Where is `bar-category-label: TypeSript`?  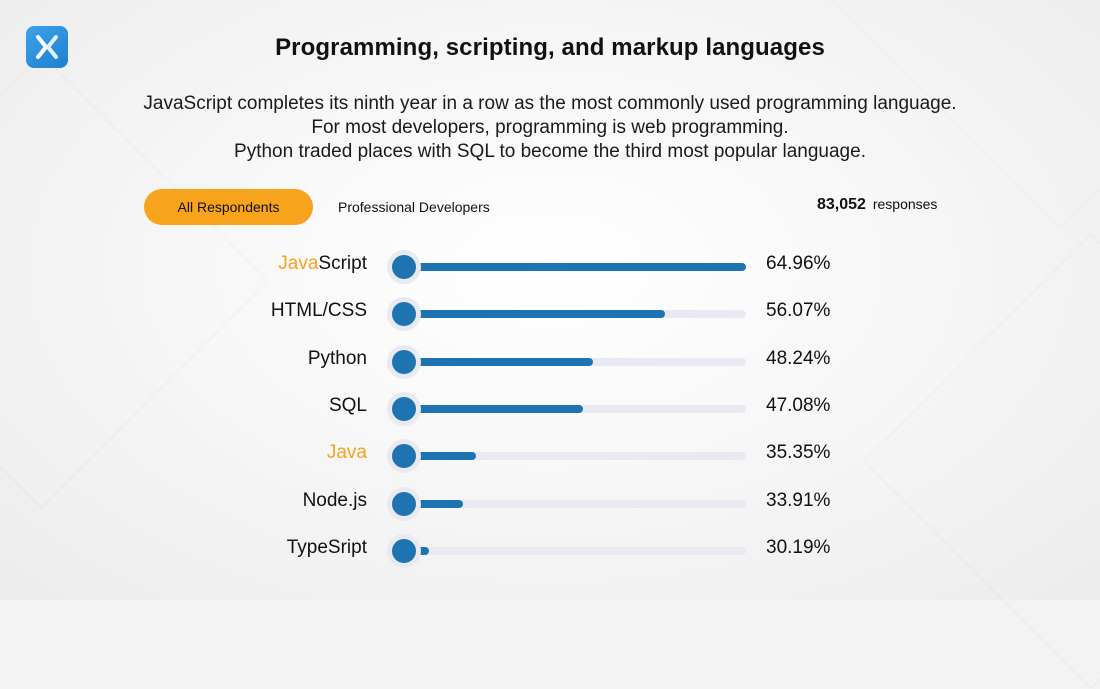
bar-category-label: TypeSript is located at coordinates (327, 548).